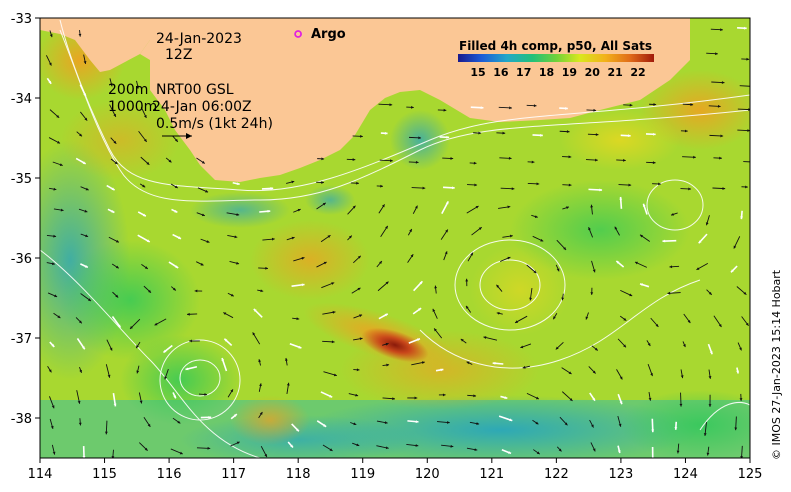  I want to click on model-time-label: 24-Jan 06:00Z, so click(202, 107).